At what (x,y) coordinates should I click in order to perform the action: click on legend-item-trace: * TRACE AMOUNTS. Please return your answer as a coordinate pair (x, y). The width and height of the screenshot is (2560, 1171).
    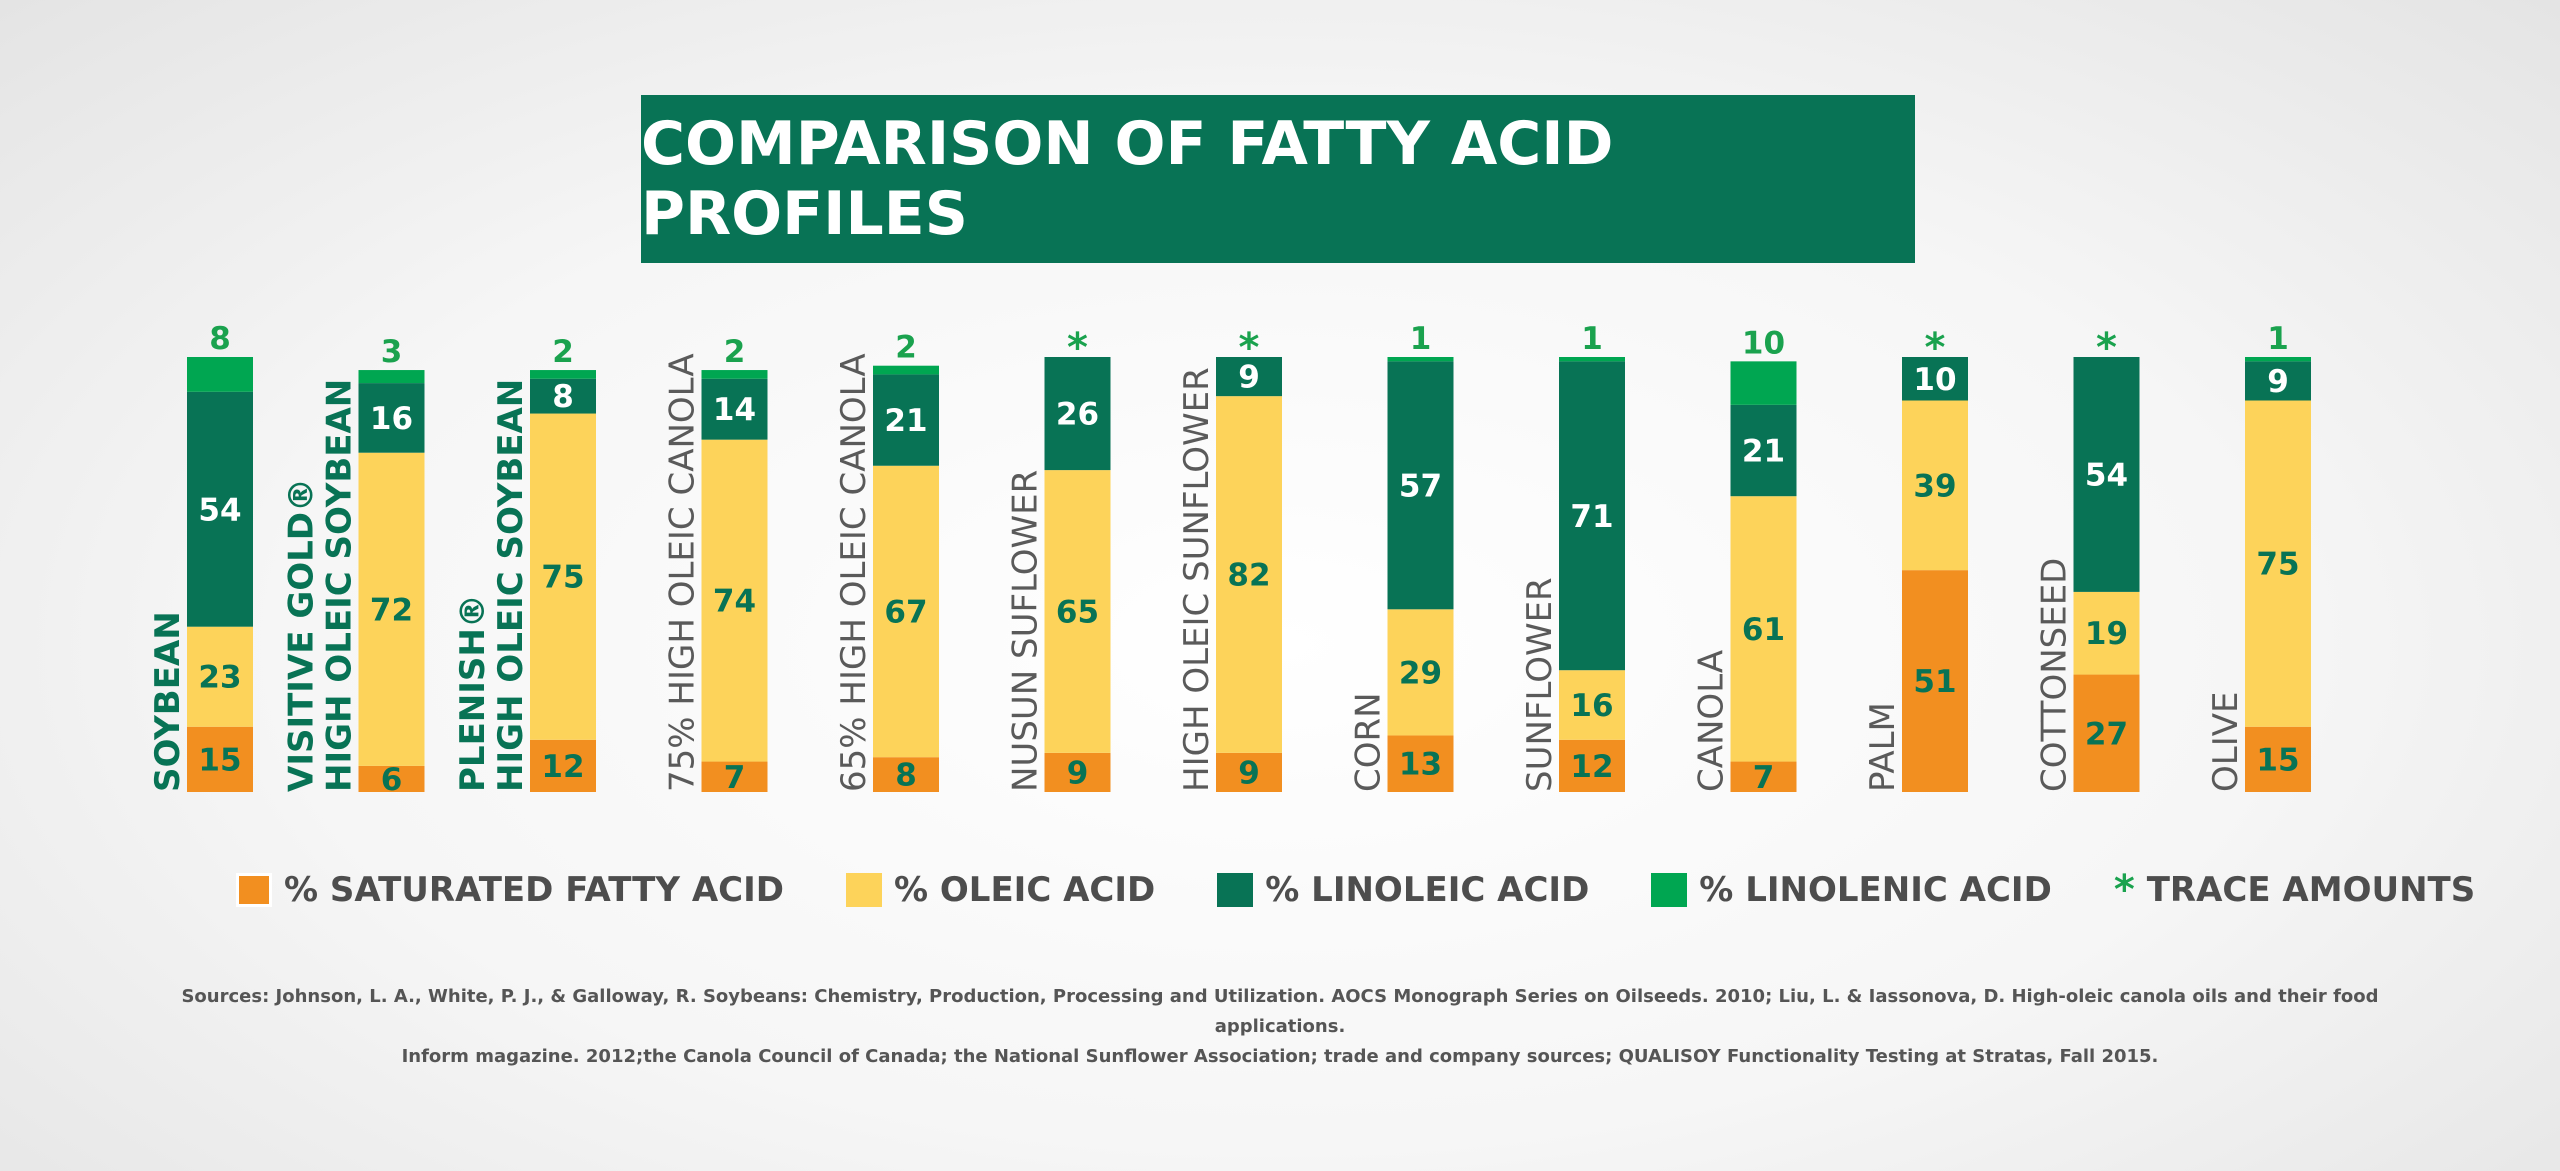
    Looking at the image, I should click on (2294, 890).